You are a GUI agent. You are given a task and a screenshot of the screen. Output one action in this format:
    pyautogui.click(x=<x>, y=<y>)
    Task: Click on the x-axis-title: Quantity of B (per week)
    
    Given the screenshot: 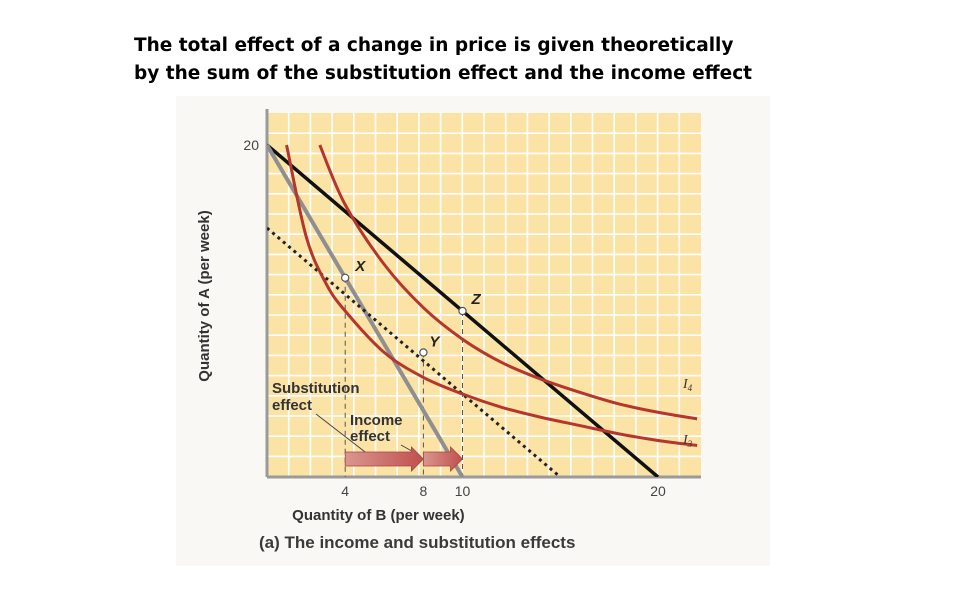 What is the action you would take?
    pyautogui.click(x=378, y=515)
    